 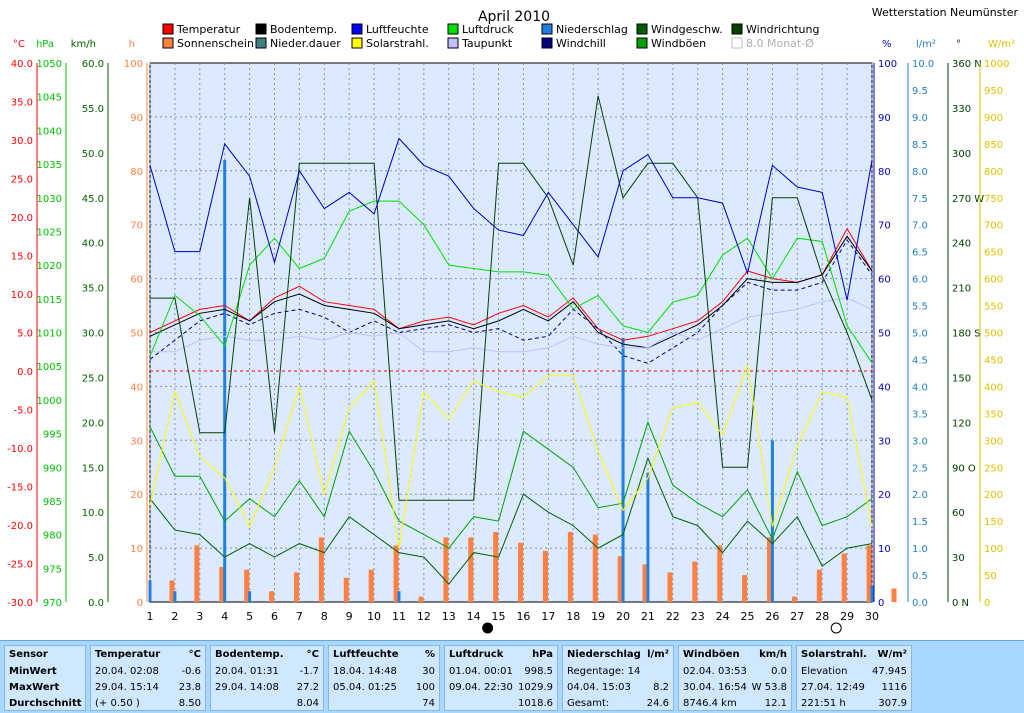 What do you see at coordinates (618, 689) in the screenshot?
I see `stats-row: 04.04. 15:03 8.2` at bounding box center [618, 689].